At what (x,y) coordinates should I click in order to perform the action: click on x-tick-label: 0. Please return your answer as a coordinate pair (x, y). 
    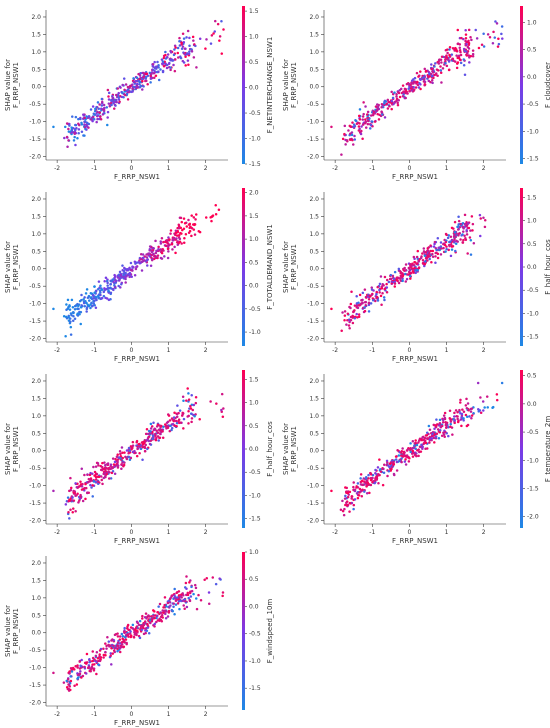
    Looking at the image, I should click on (410, 168).